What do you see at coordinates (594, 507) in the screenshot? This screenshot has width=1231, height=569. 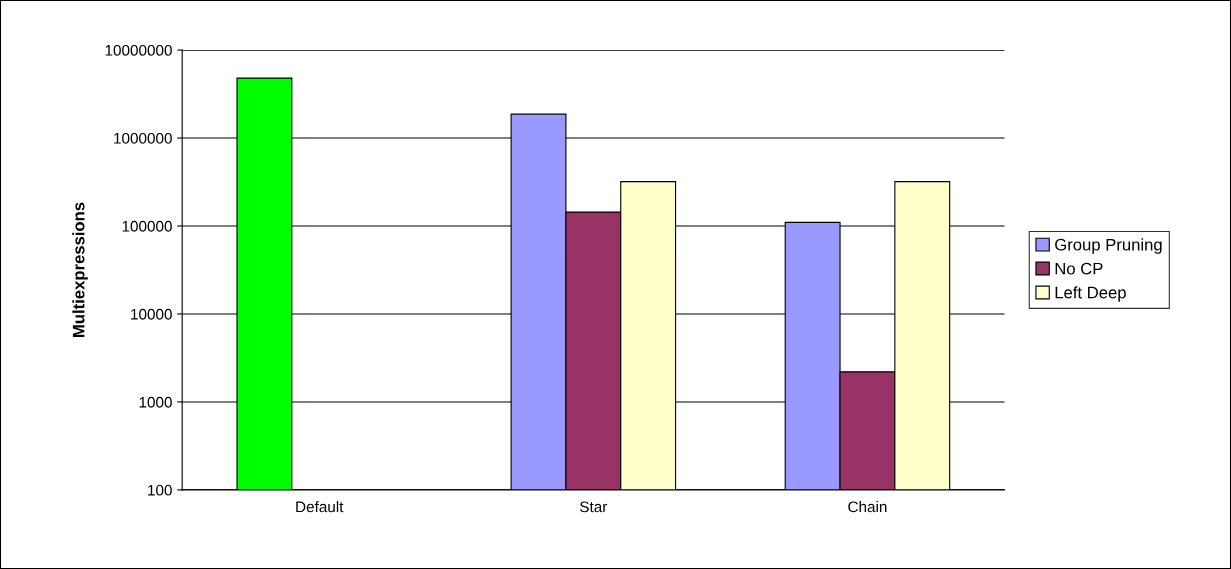 I see `x-tick-label: Star` at bounding box center [594, 507].